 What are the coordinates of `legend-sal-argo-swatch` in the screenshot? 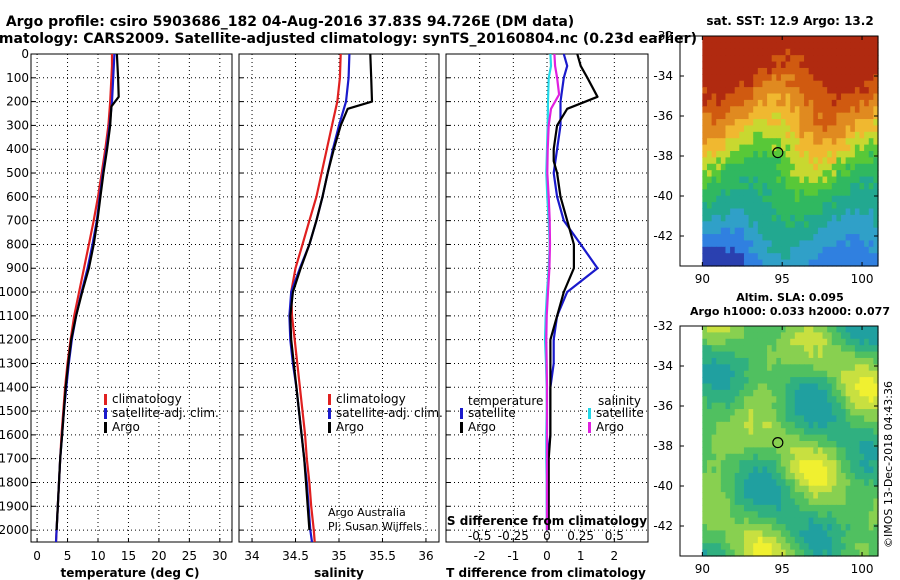 It's located at (329, 427).